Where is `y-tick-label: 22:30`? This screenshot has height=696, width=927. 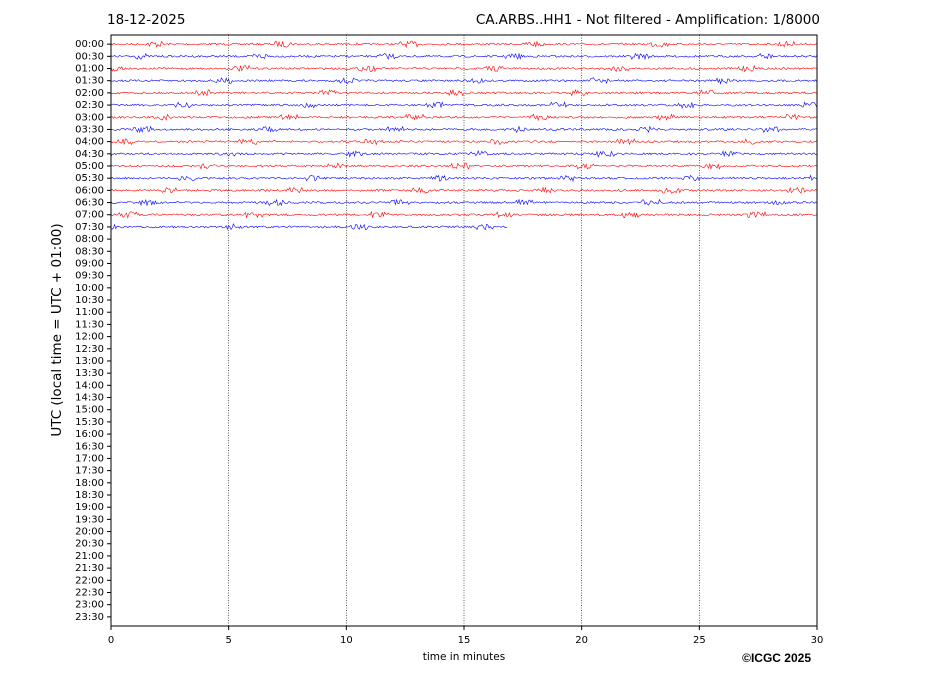
y-tick-label: 22:30 is located at coordinates (89, 592).